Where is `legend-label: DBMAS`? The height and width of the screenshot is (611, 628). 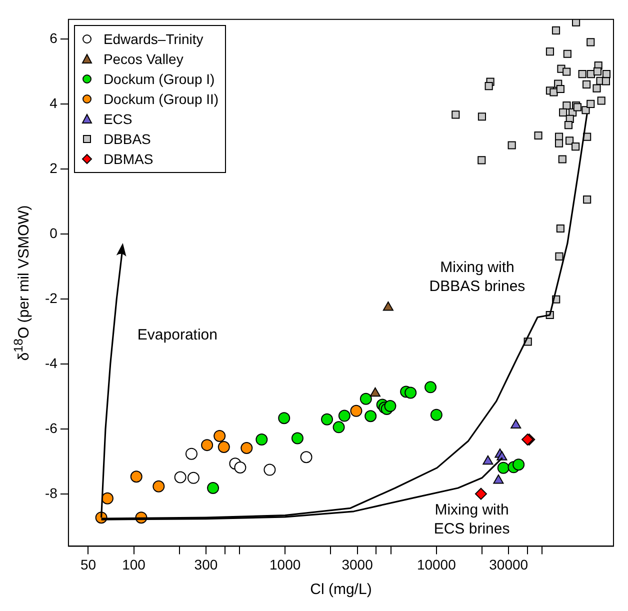
legend-label: DBMAS is located at coordinates (128, 160).